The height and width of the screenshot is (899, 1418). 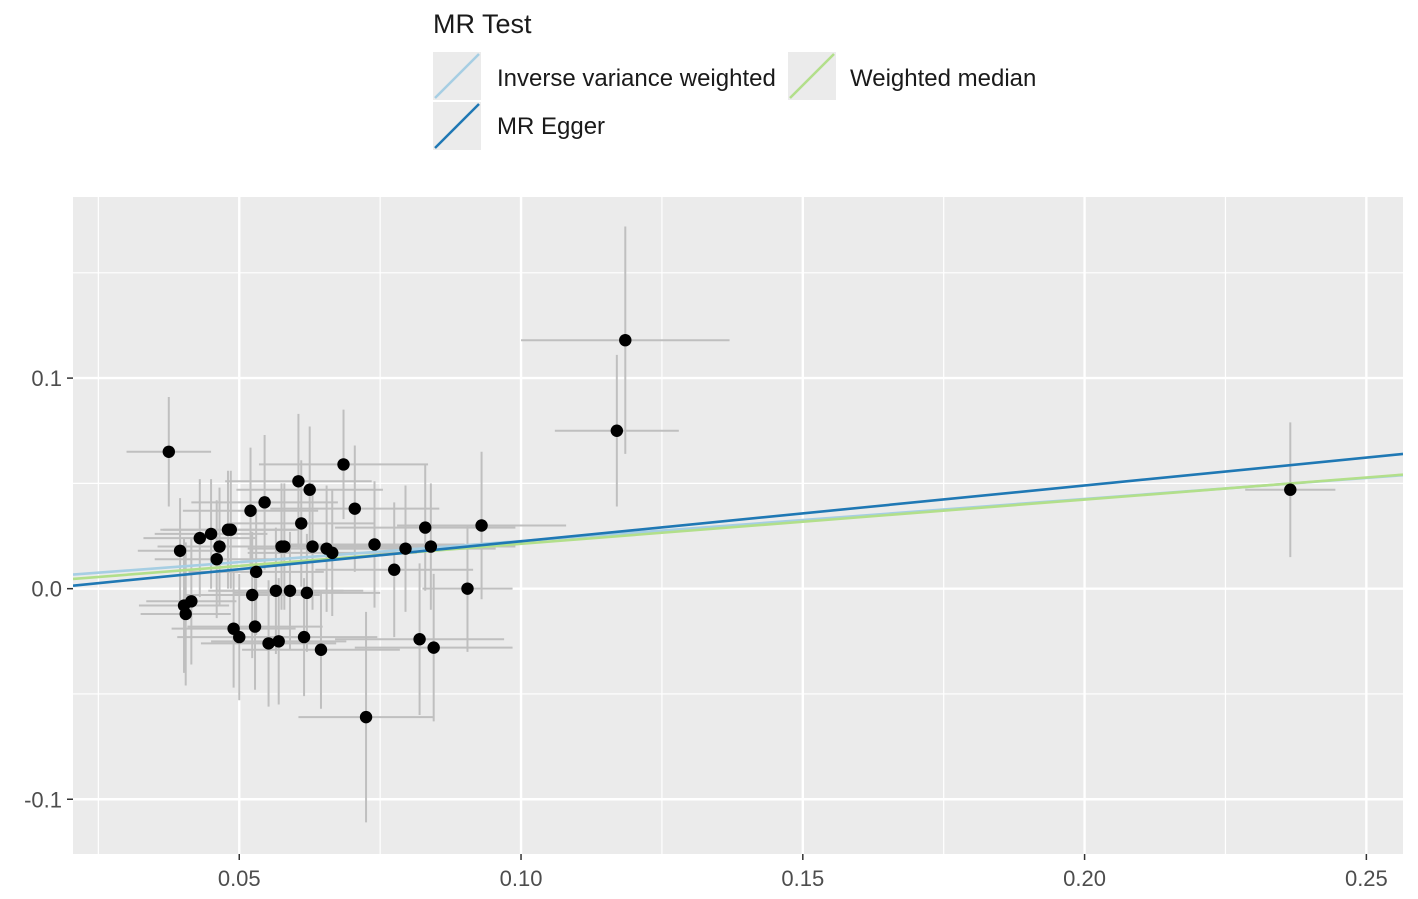 I want to click on regression-lines, so click(x=738, y=519).